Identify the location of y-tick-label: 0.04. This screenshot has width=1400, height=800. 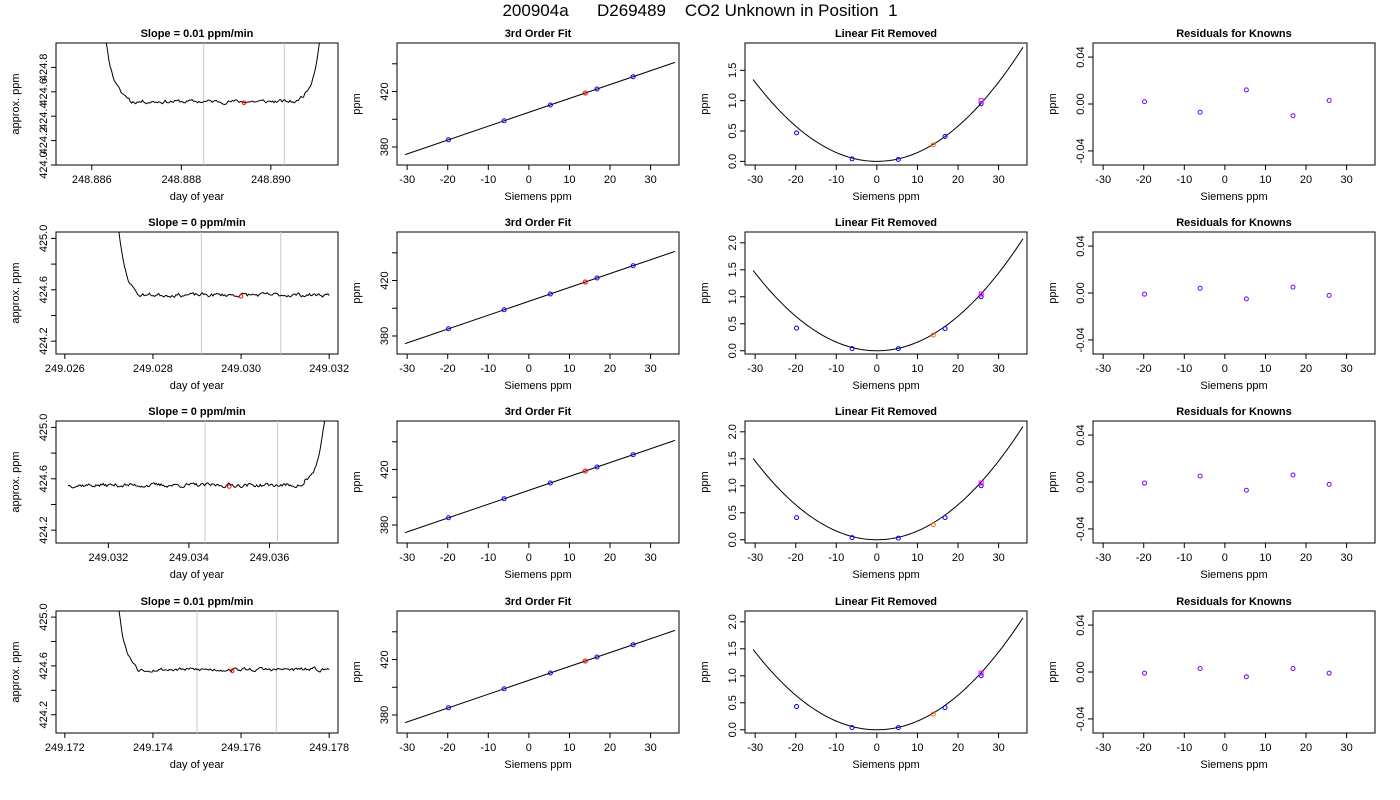
(1081, 56).